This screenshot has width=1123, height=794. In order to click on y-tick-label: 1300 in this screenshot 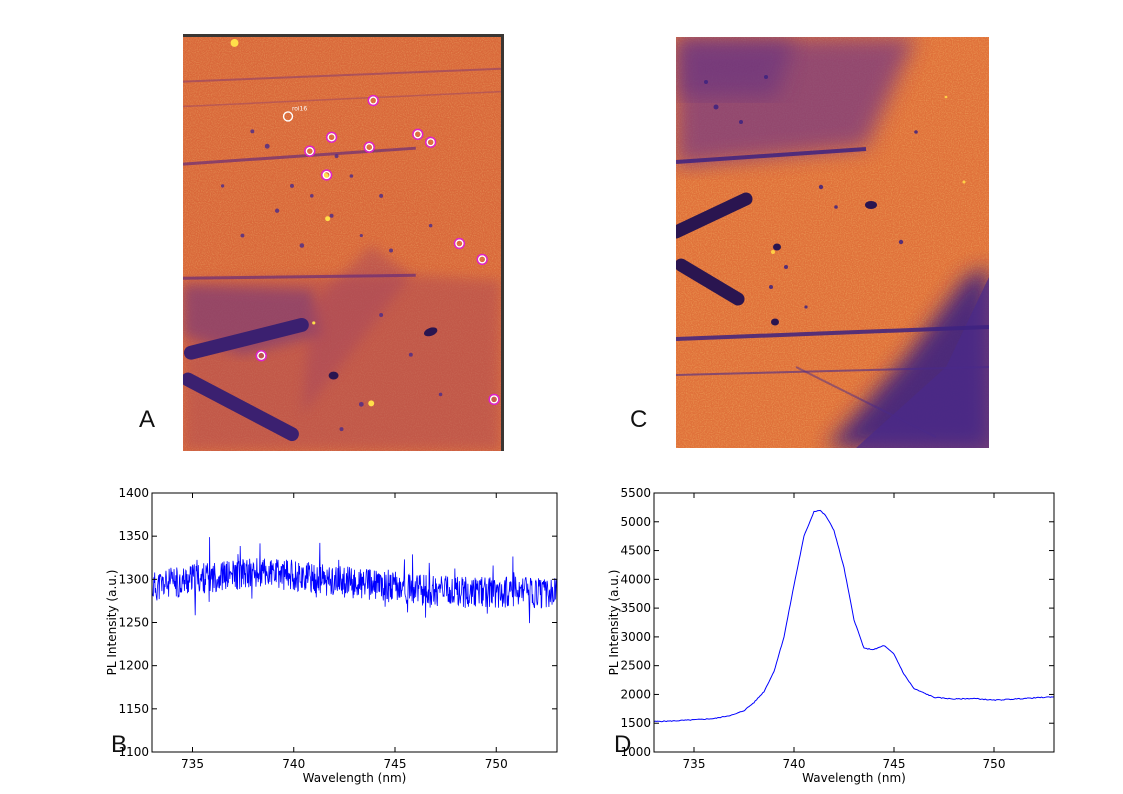, I will do `click(133, 579)`.